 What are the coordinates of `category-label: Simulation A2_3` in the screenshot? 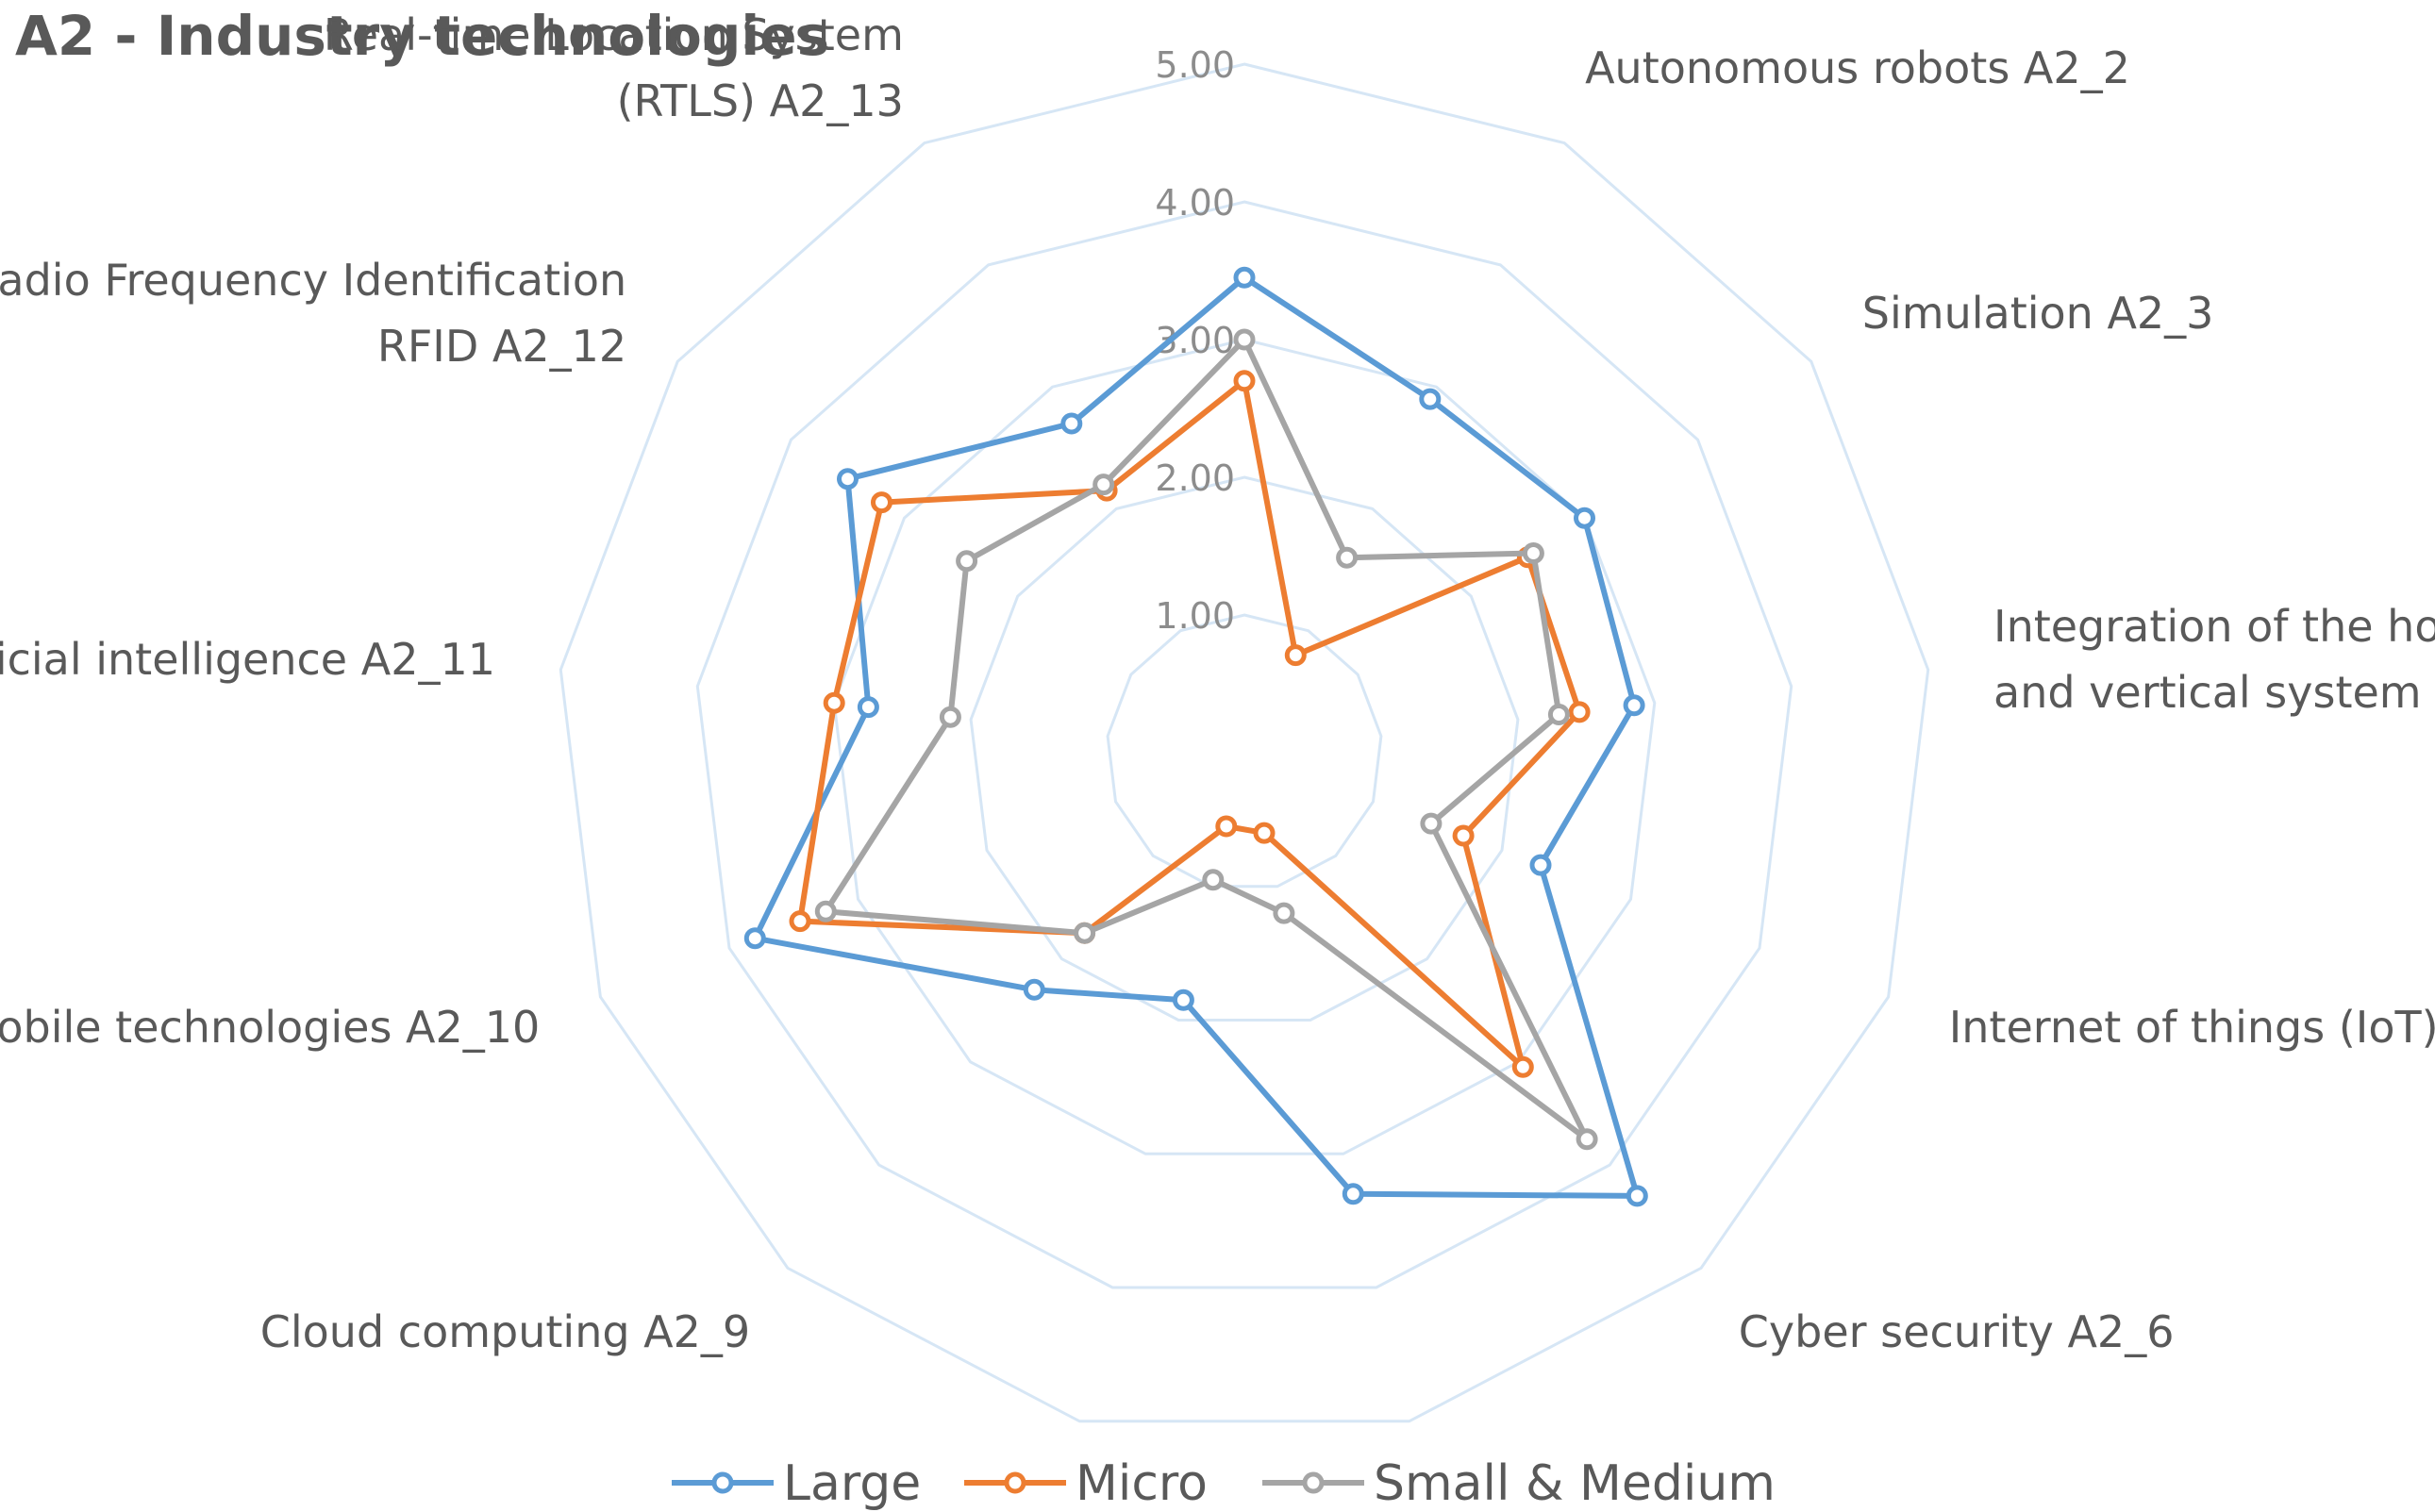 It's located at (2038, 313).